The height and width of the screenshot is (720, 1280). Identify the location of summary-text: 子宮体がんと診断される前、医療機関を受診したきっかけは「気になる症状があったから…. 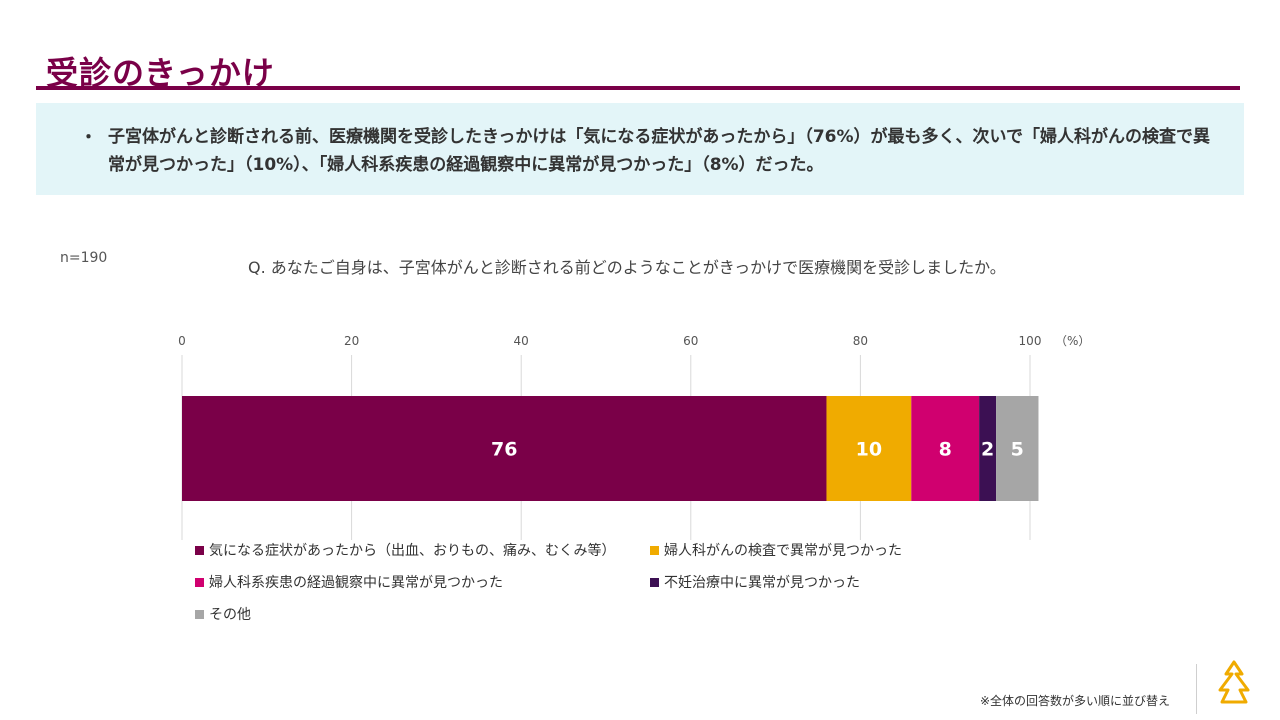
(659, 151).